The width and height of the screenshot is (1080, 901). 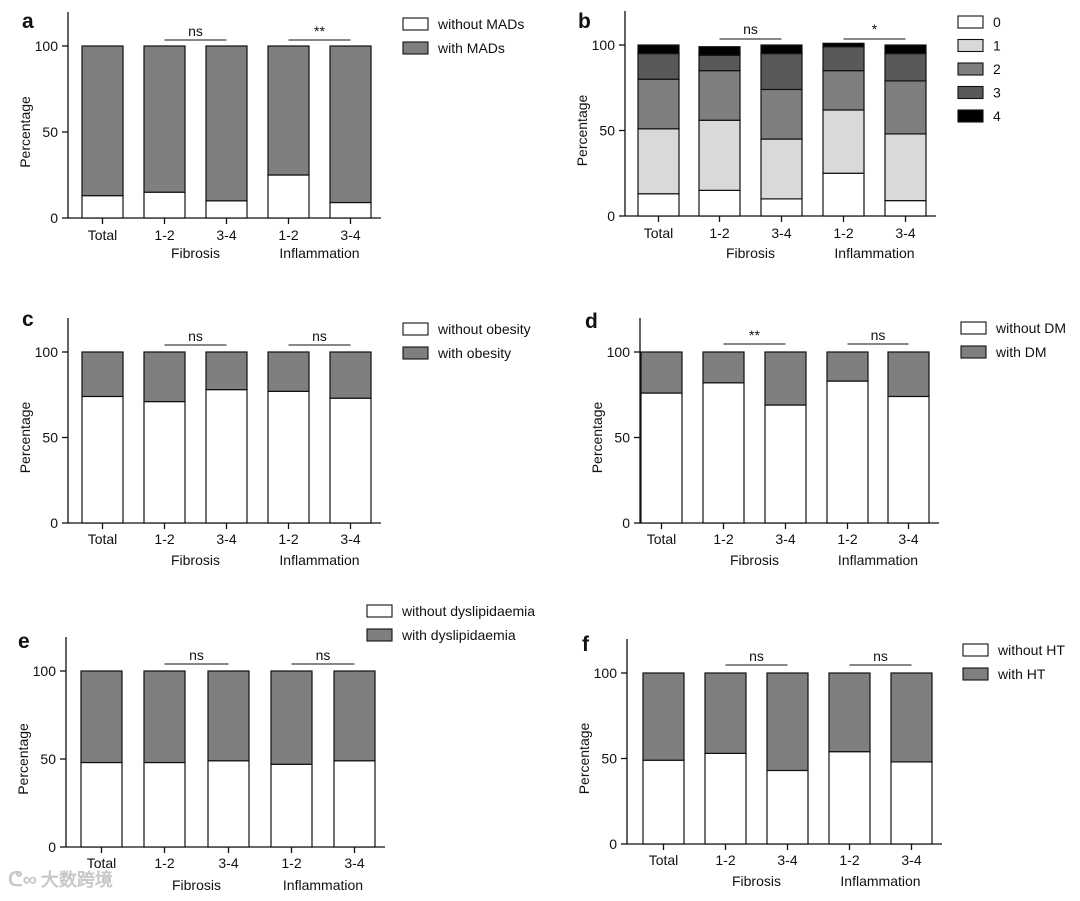 What do you see at coordinates (60, 879) in the screenshot?
I see `watermark: ᕦ∞ 大数跨境` at bounding box center [60, 879].